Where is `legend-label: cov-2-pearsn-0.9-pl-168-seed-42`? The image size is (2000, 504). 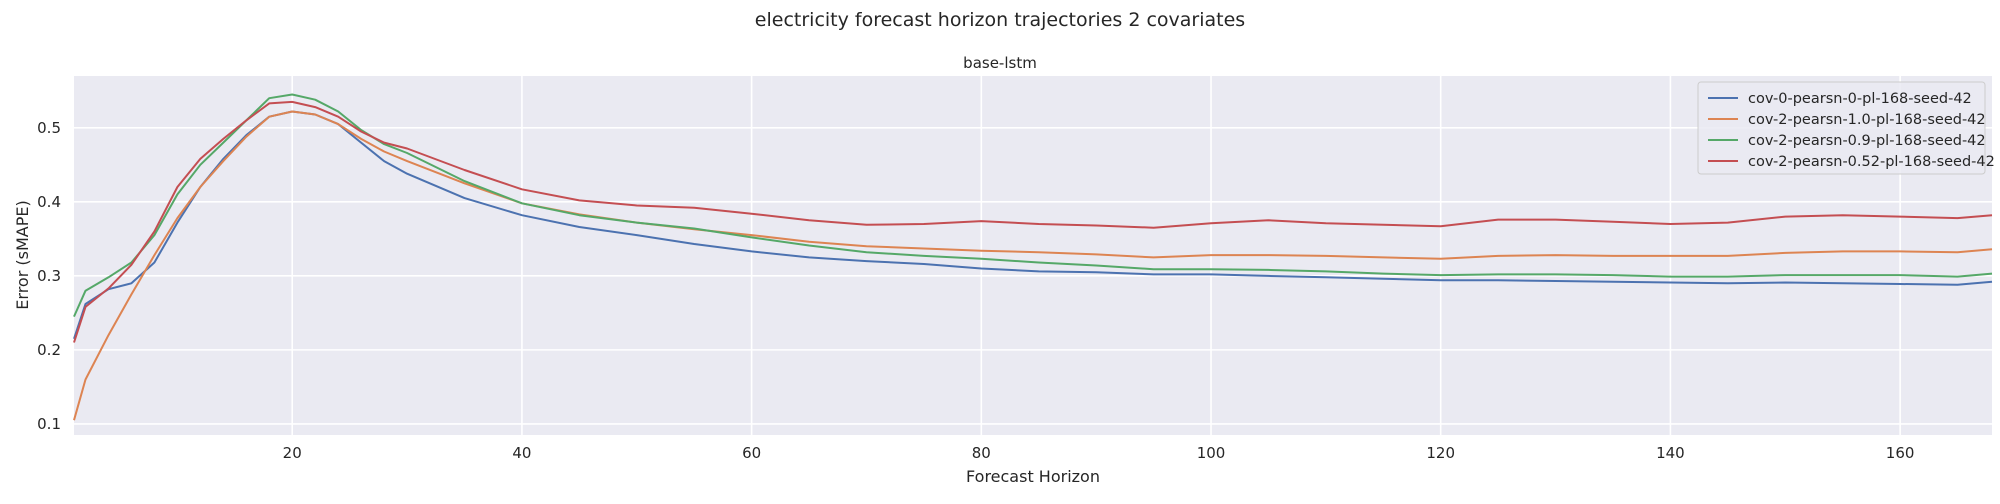
legend-label: cov-2-pearsn-0.9-pl-168-seed-42 is located at coordinates (1867, 141).